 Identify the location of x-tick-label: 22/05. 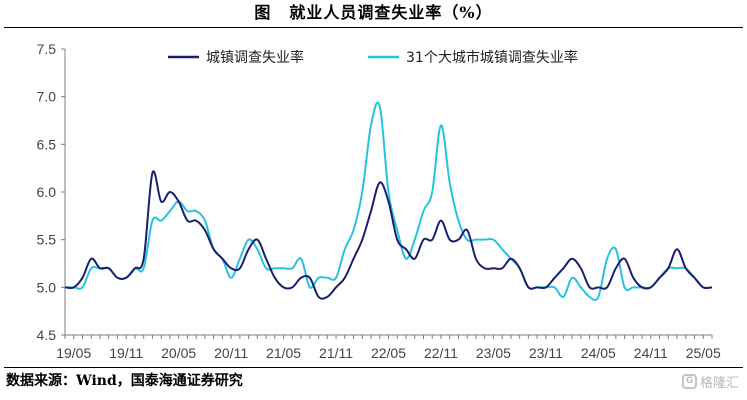
(388, 353).